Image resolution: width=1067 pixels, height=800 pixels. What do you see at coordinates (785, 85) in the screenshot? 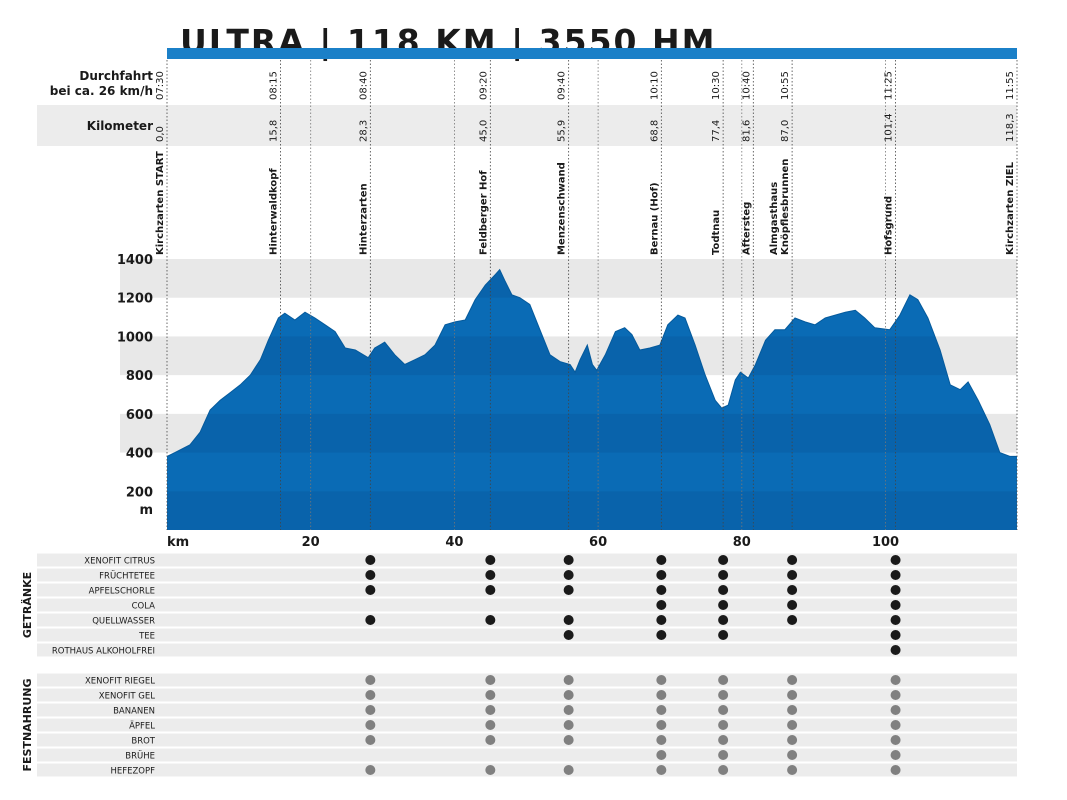
I see `station-time: 10:55` at bounding box center [785, 85].